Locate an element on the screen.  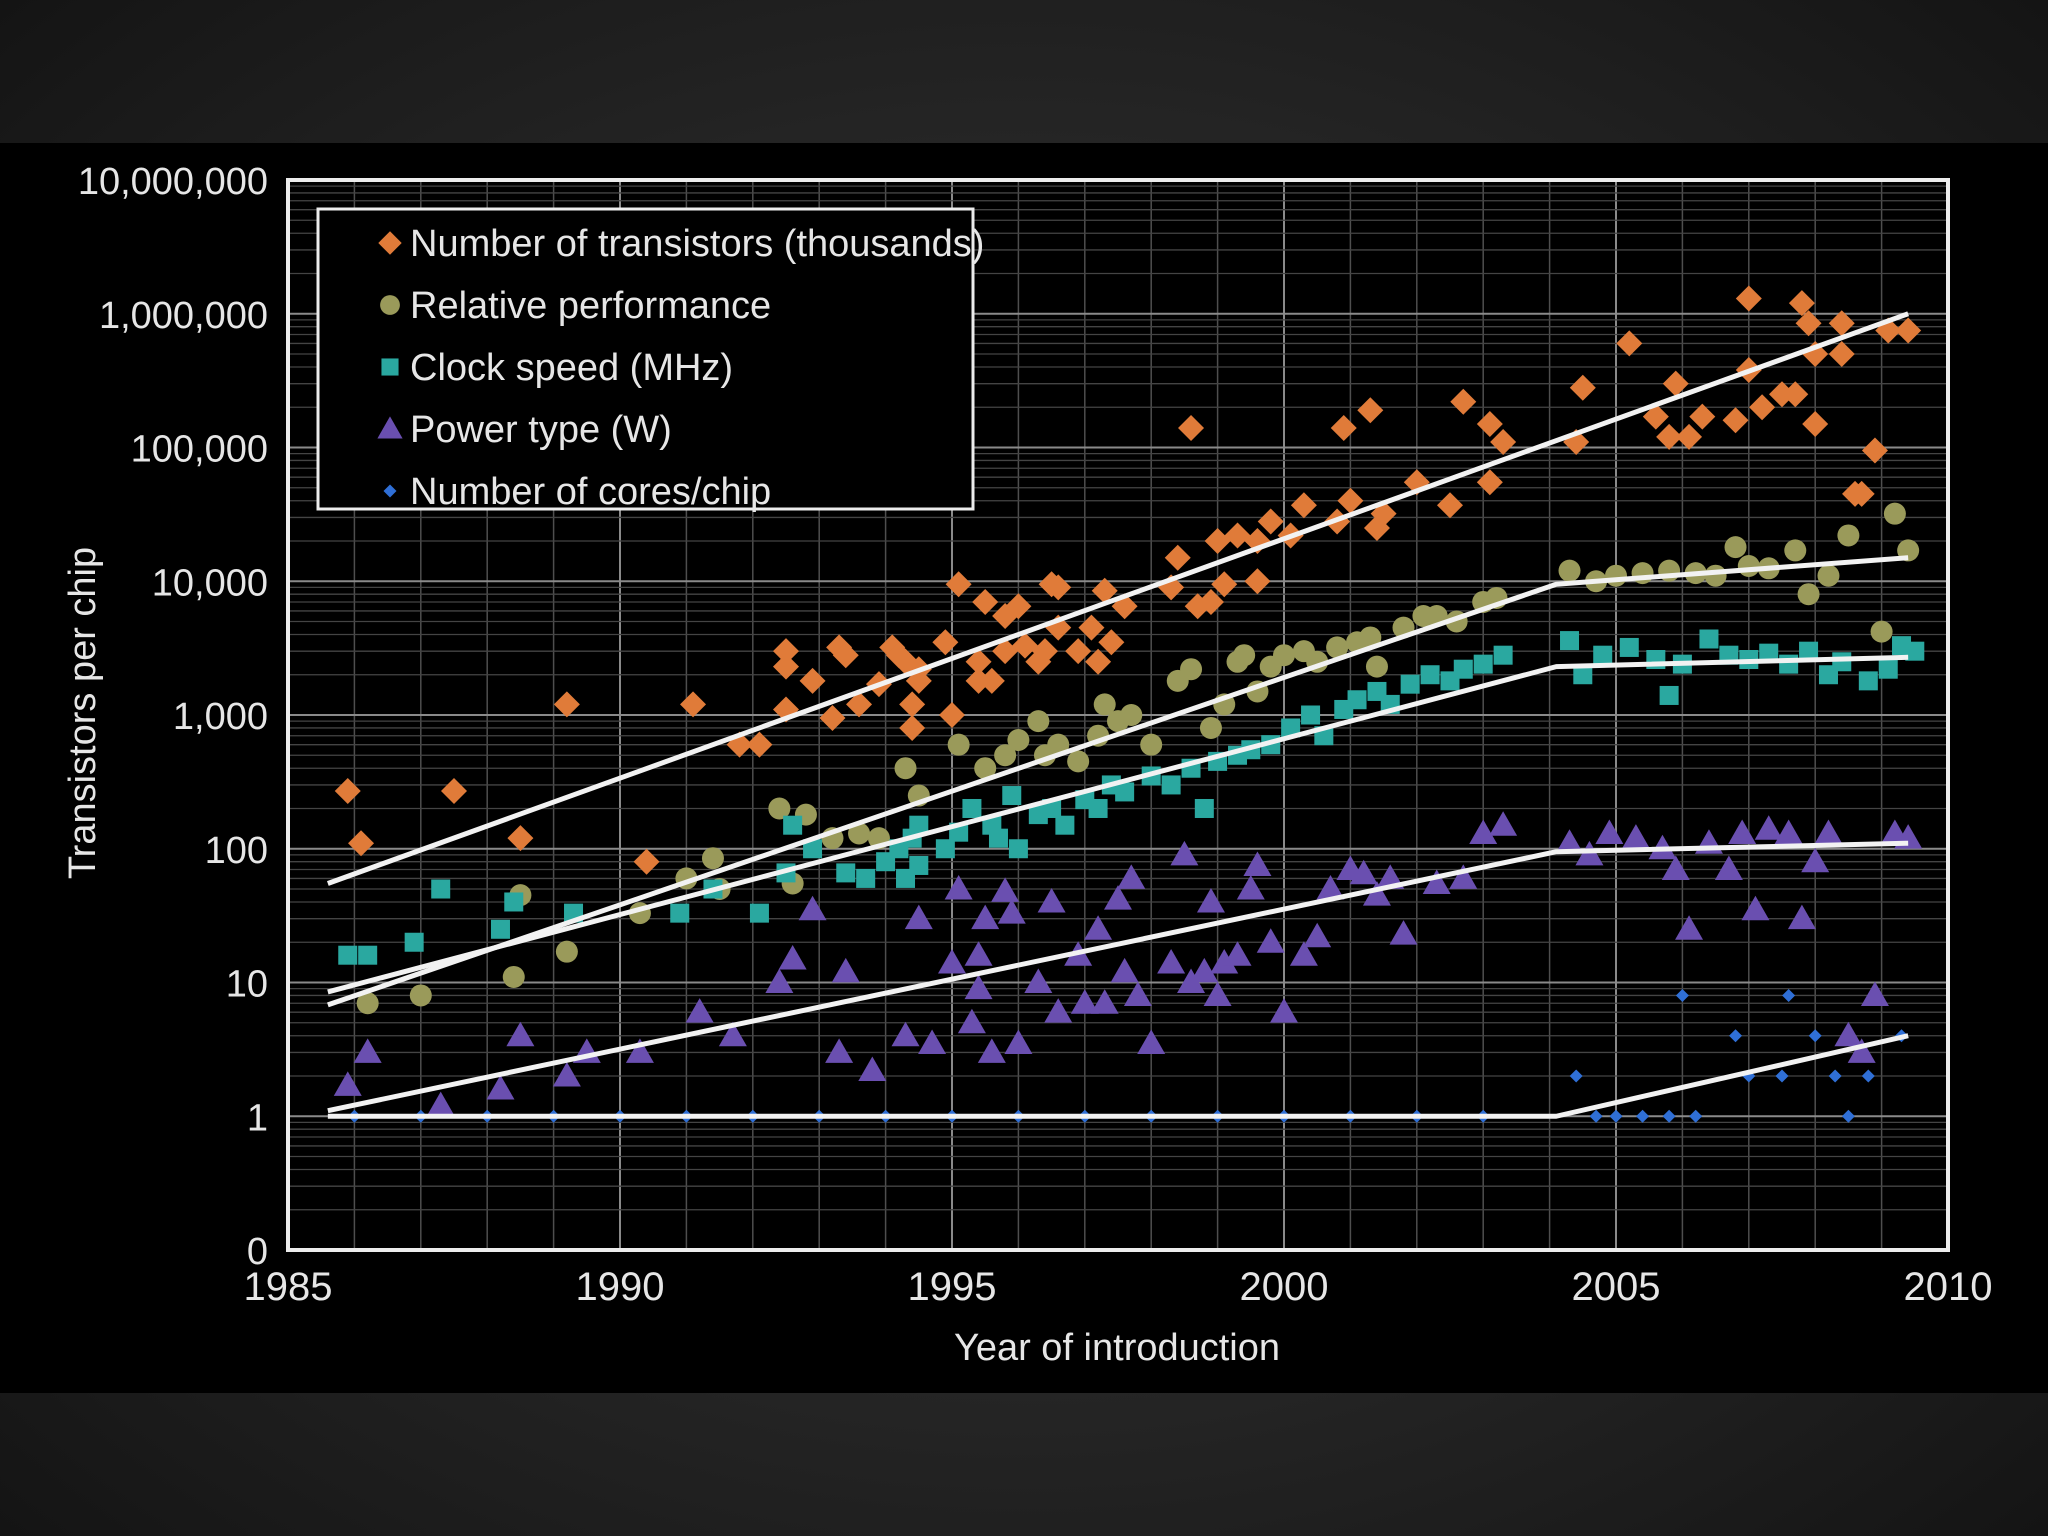
legend-marker is located at coordinates (390, 305).